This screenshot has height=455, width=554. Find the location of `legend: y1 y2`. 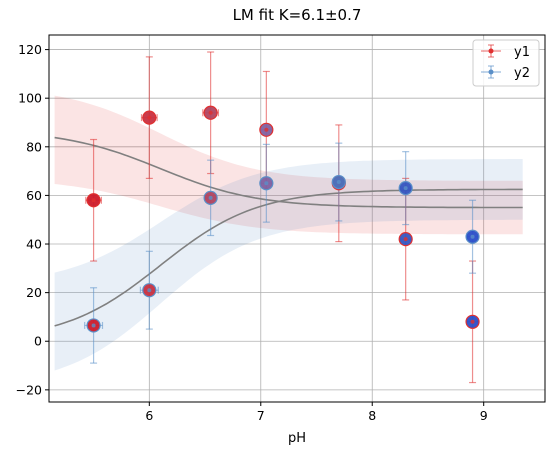

legend: y1 y2 is located at coordinates (506, 63).